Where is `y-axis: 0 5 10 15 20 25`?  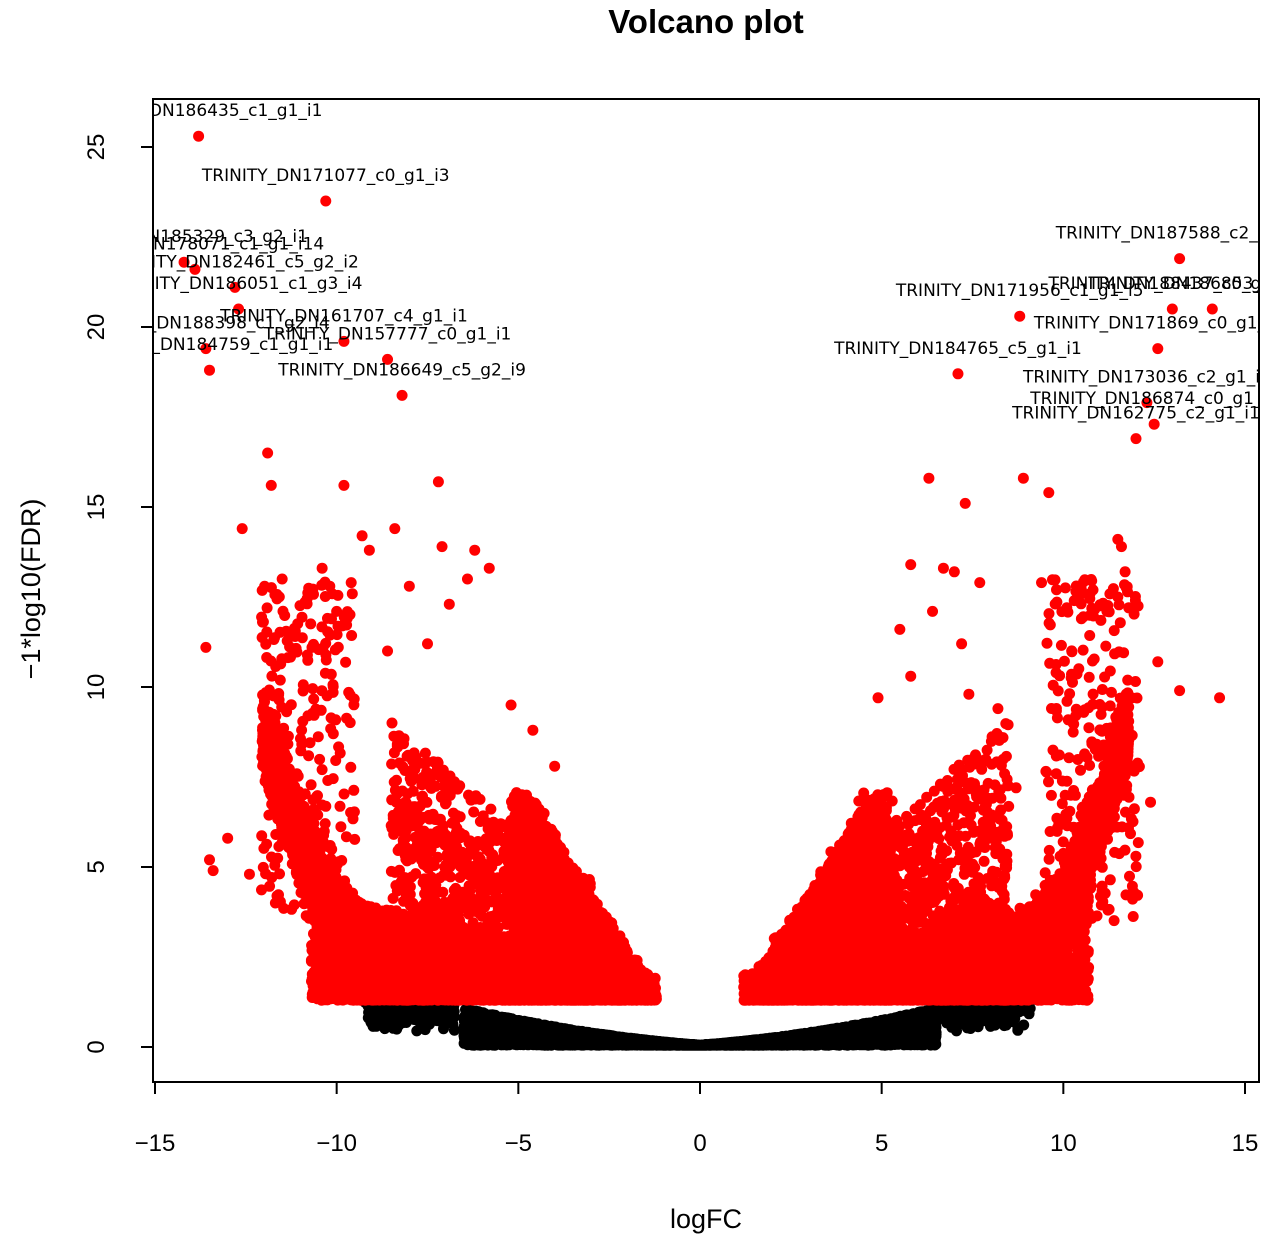 y-axis: 0 5 10 15 20 25 is located at coordinates (118, 594).